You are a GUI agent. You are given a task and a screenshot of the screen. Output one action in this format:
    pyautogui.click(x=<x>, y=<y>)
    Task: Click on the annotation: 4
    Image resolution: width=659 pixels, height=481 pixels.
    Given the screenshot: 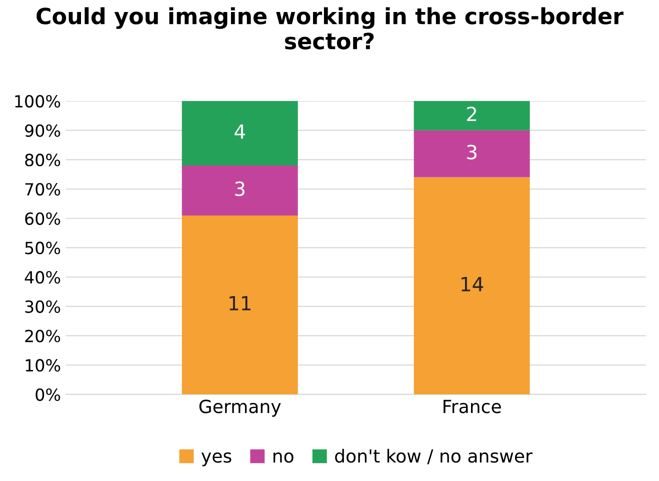 What is the action you would take?
    pyautogui.click(x=239, y=131)
    